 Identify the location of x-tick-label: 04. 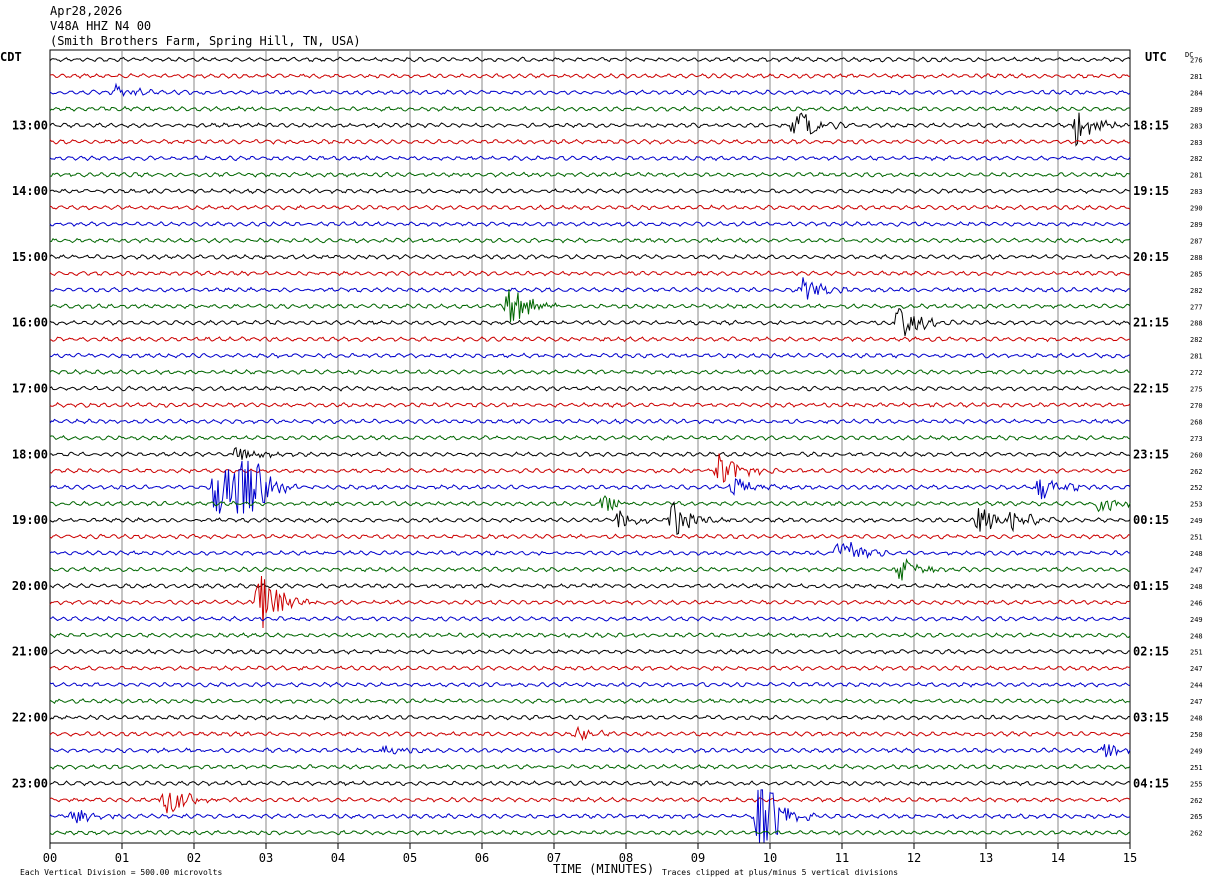
(338, 858).